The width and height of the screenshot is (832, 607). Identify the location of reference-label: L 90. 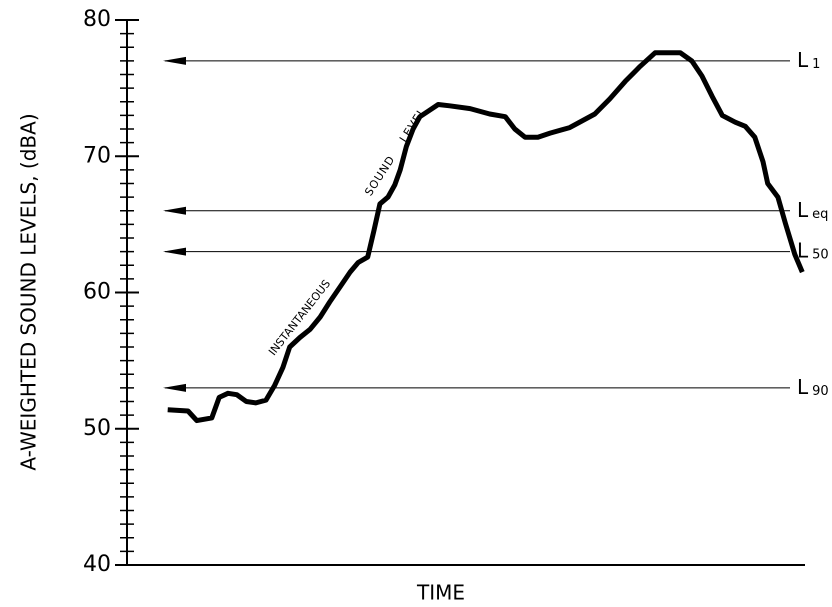
(813, 386).